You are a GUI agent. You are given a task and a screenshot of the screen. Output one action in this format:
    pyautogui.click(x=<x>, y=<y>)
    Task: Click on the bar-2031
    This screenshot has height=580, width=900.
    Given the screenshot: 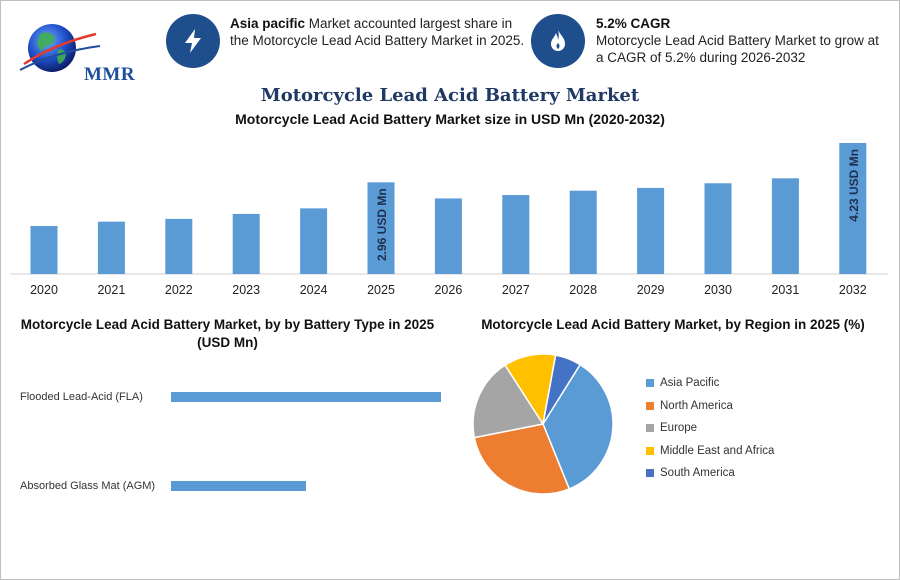 What is the action you would take?
    pyautogui.click(x=785, y=226)
    